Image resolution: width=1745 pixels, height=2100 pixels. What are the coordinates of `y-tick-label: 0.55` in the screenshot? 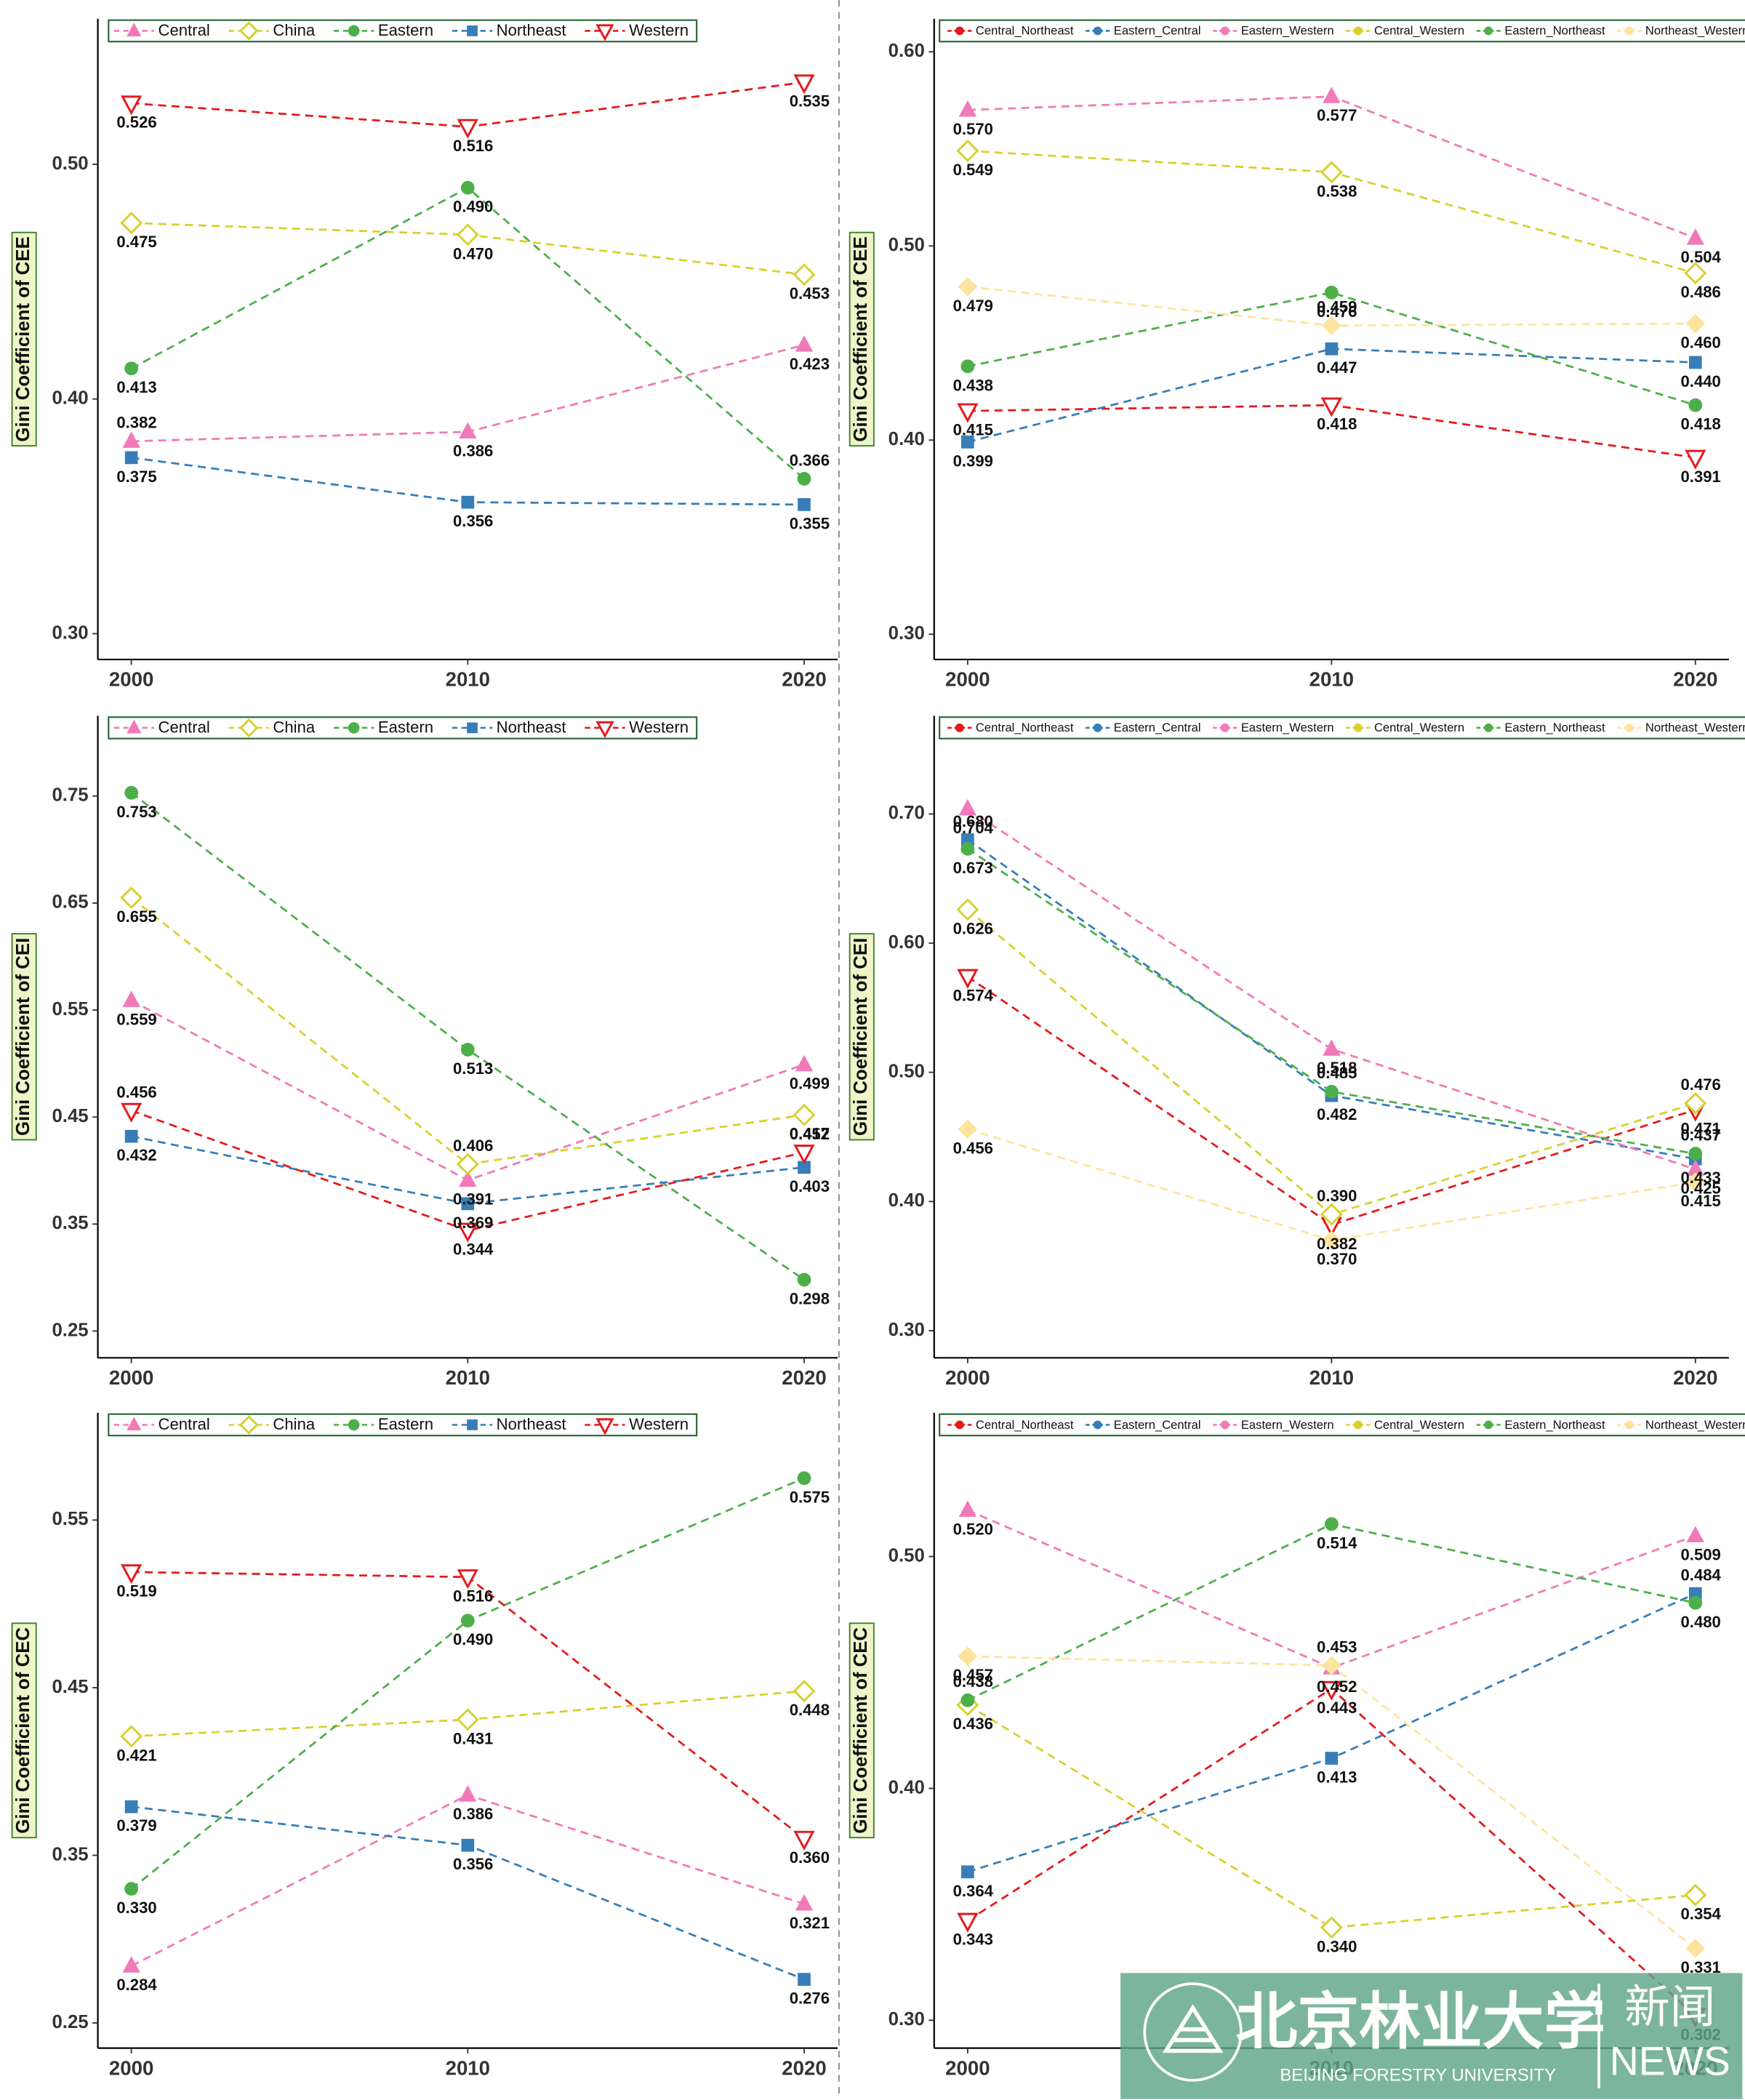 It's located at (70, 1519).